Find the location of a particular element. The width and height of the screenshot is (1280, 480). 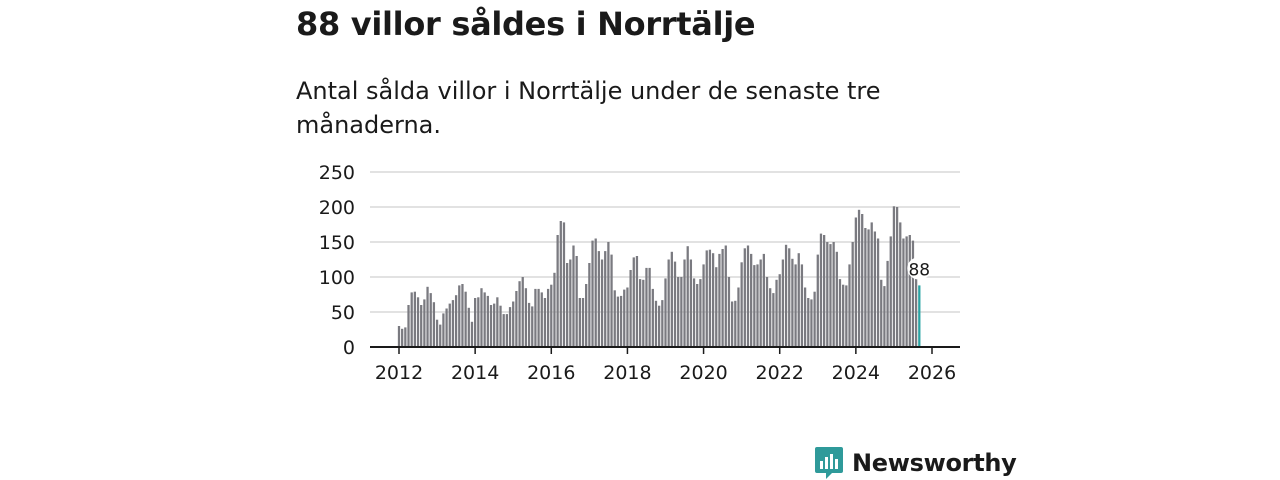

y-tick-label: 150 is located at coordinates (337, 243).